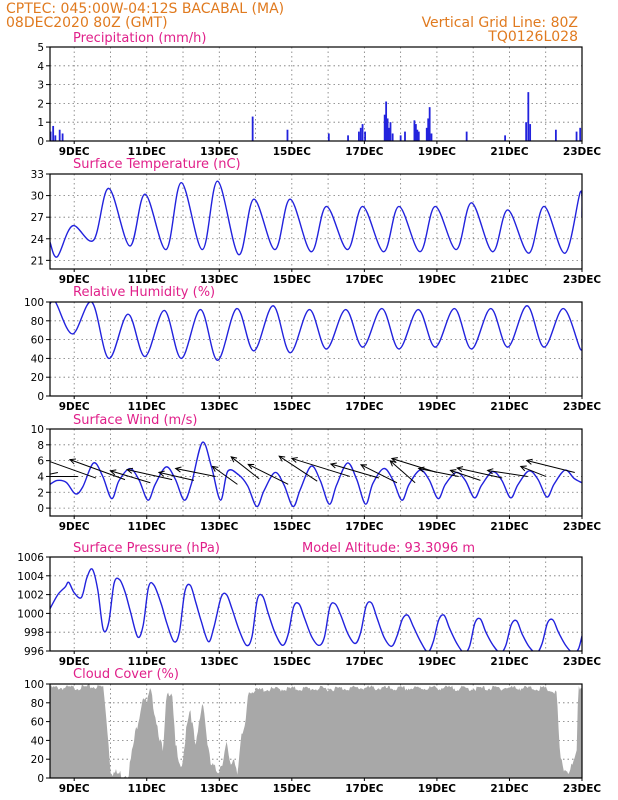 The image size is (618, 800). I want to click on y-tick-label: 10, so click(37, 430).